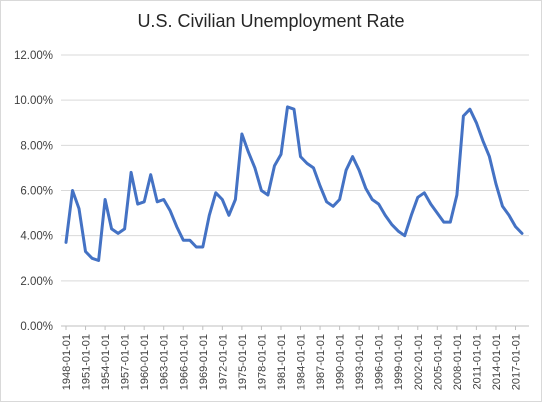  What do you see at coordinates (282, 362) in the screenshot?
I see `x-tick-label: 1981-01-01` at bounding box center [282, 362].